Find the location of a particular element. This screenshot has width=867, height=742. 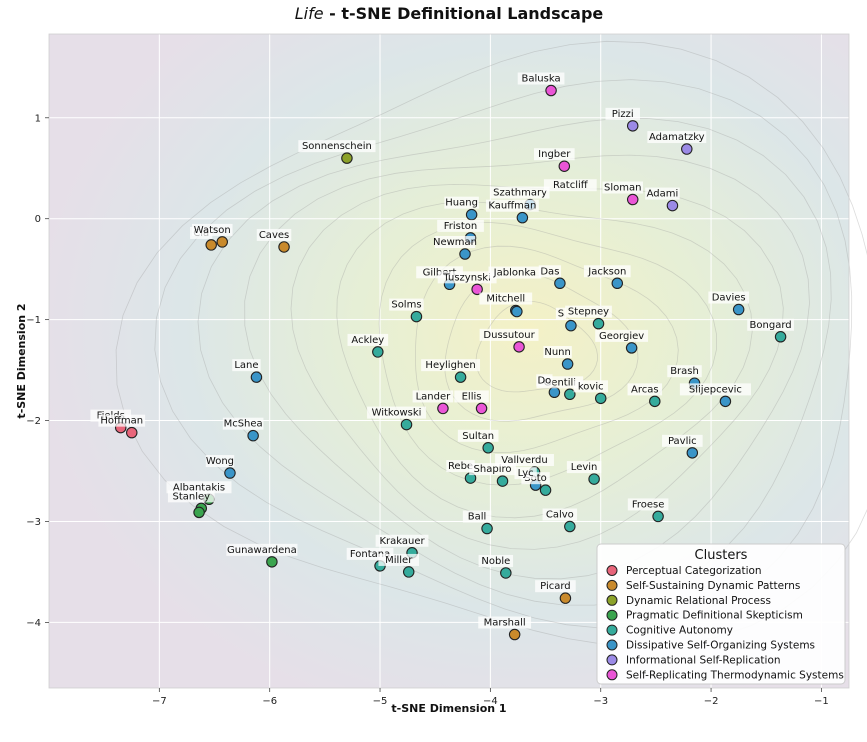

point-label: Stepney is located at coordinates (588, 312).